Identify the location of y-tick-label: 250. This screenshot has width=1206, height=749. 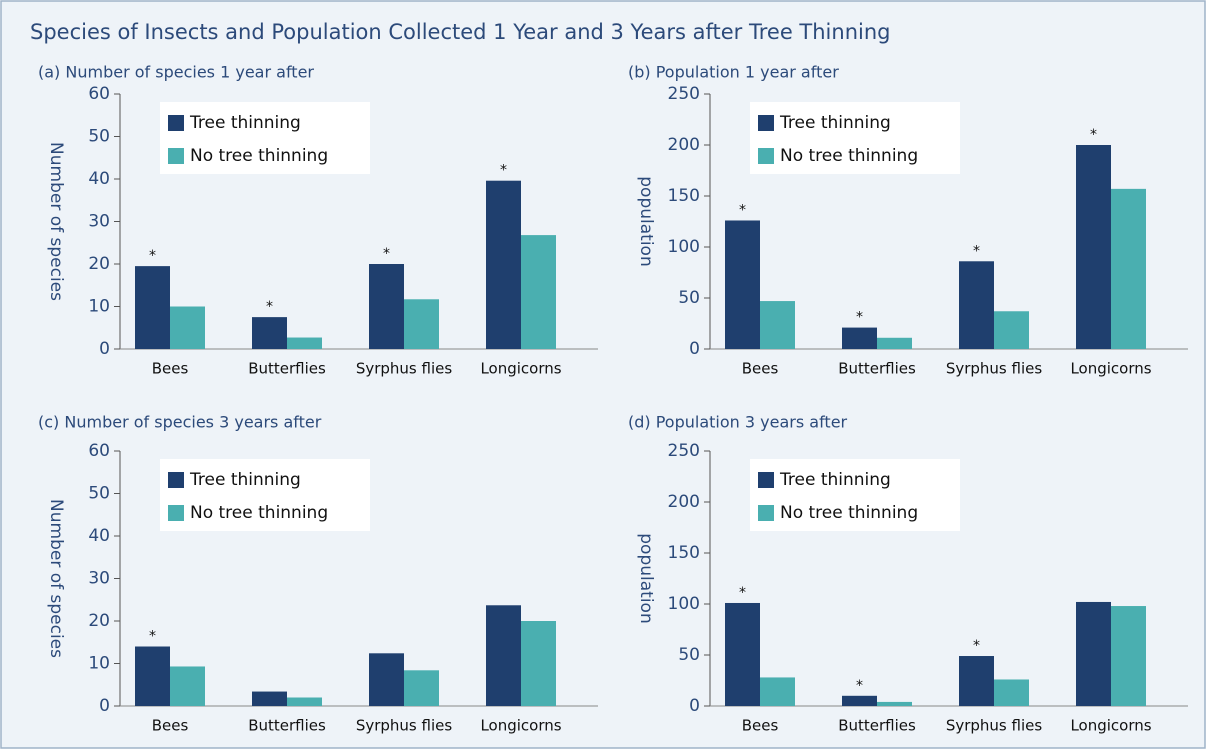
(684, 94).